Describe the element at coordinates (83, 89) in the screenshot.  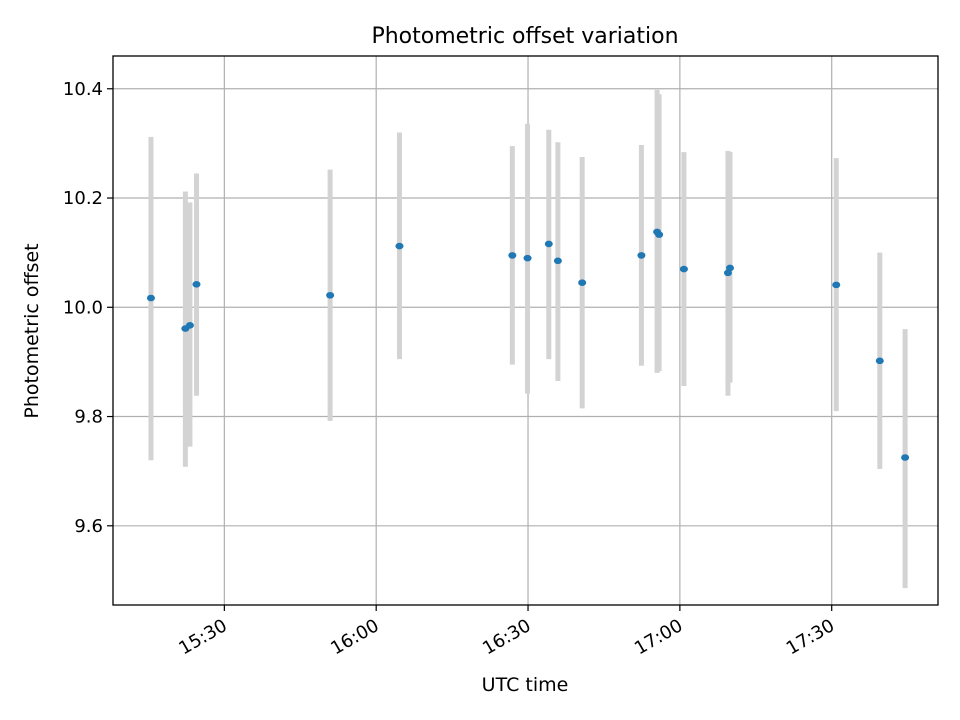
I see `y-tick-label: 10.4` at that location.